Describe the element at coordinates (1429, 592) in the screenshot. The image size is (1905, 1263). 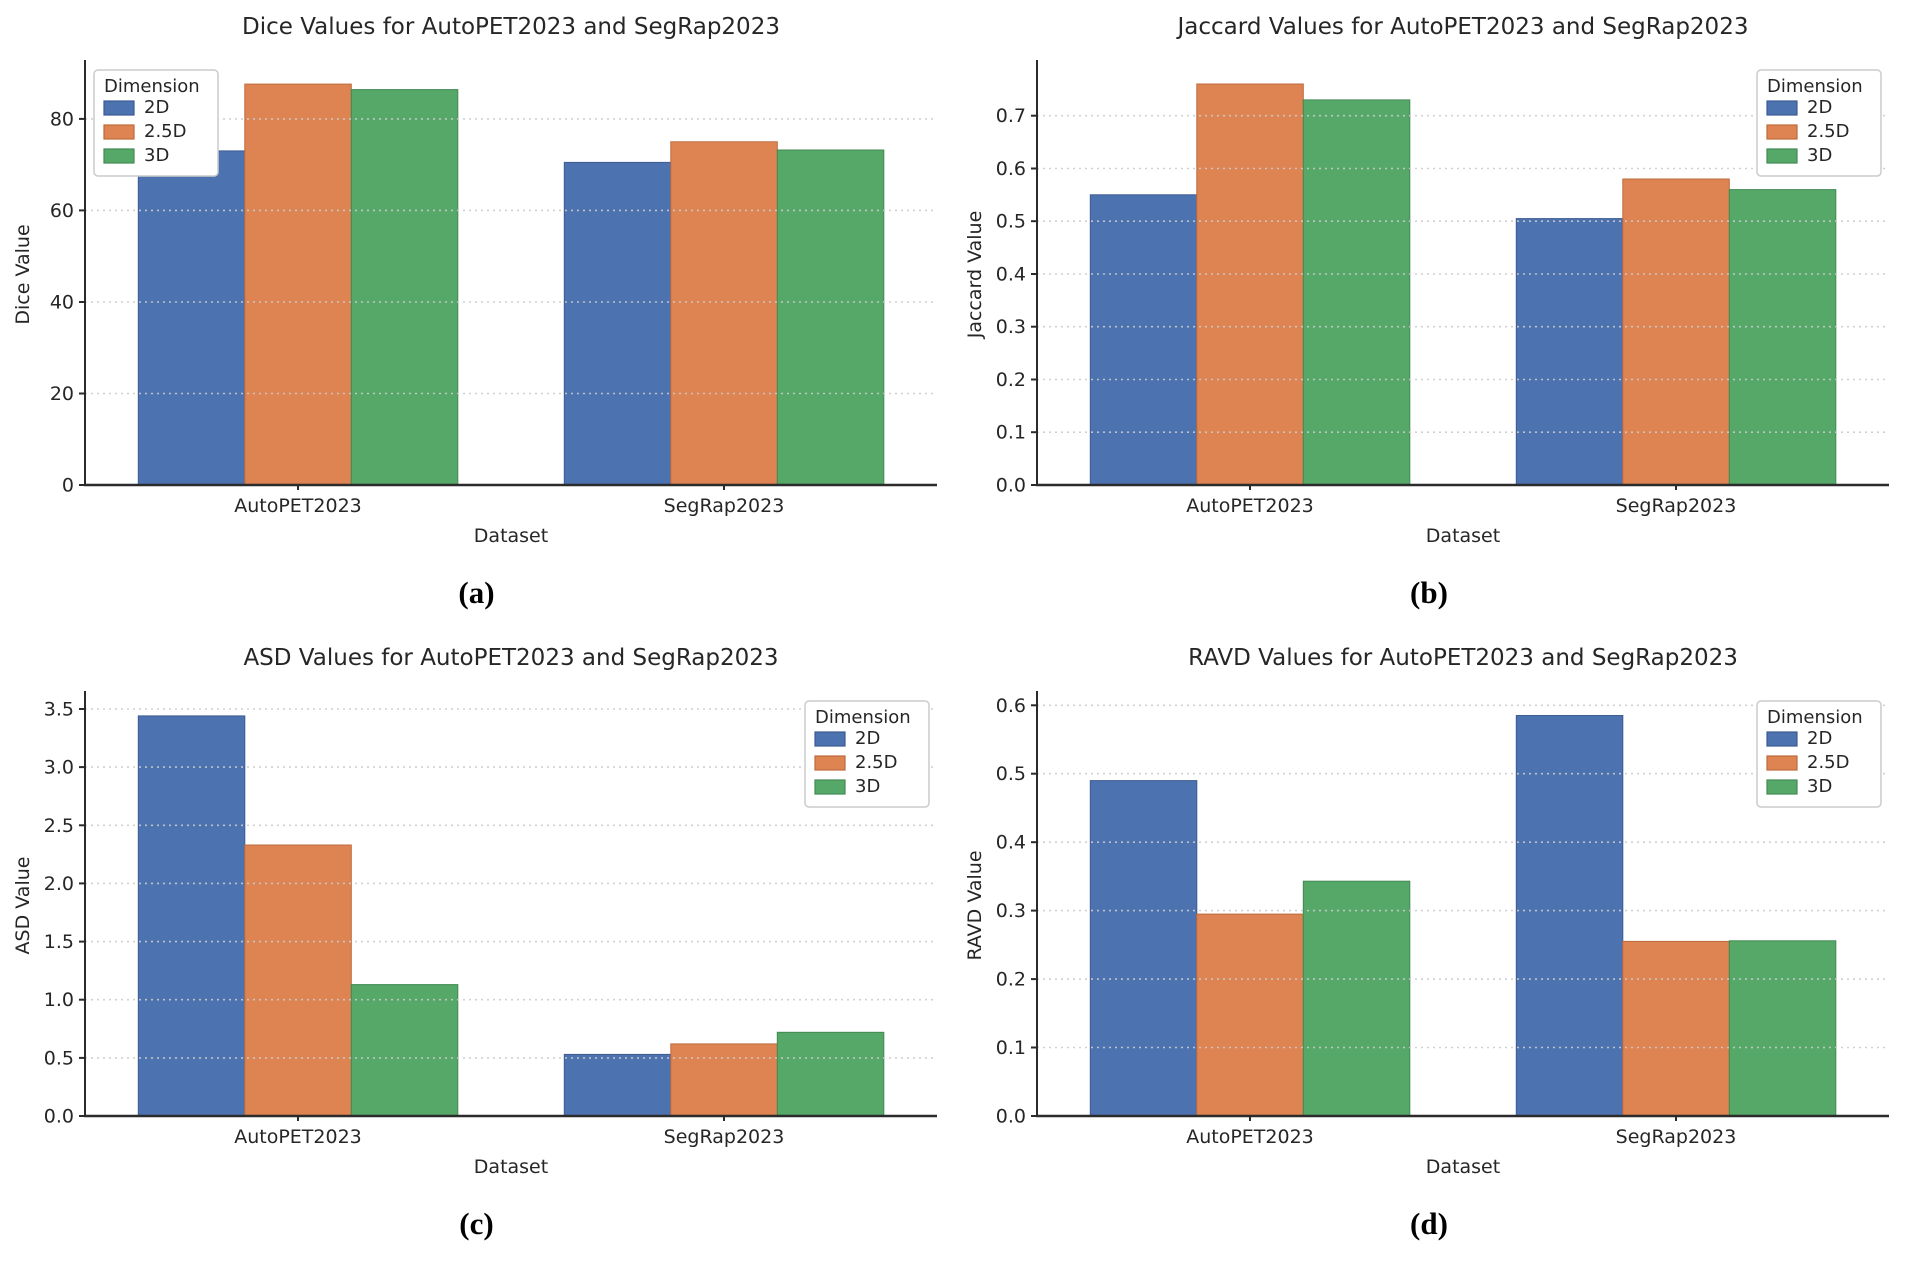
I see `panel-b-caption: (b)` at that location.